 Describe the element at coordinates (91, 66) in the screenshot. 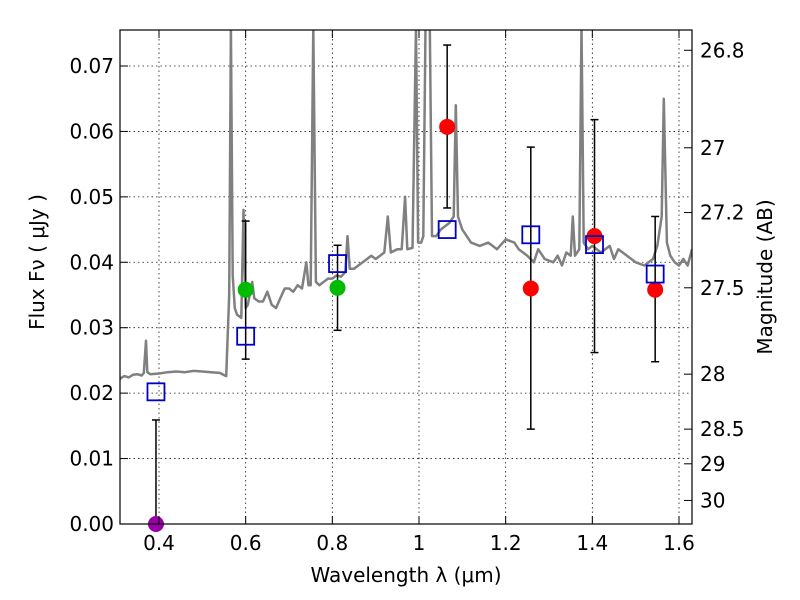

I see `y-tick-label: 0.07` at that location.